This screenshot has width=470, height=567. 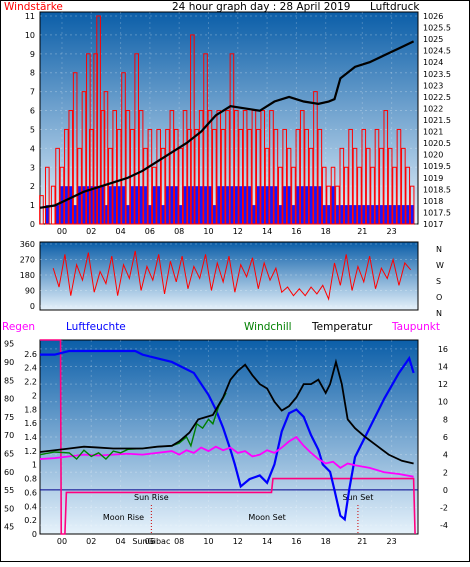 What do you see at coordinates (357, 497) in the screenshot?
I see `event-label: Sun Set` at bounding box center [357, 497].